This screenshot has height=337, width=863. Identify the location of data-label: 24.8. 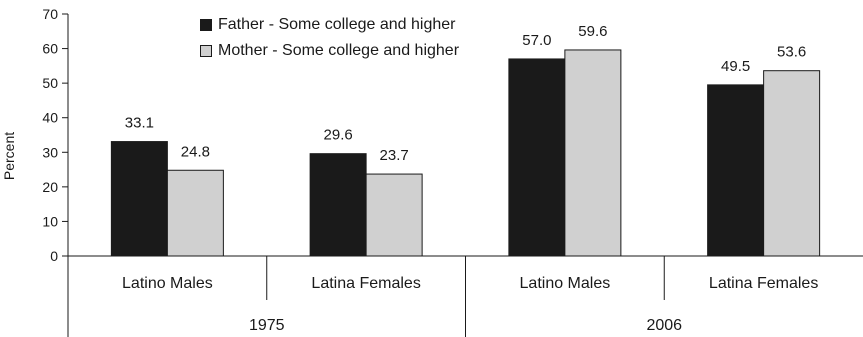
(195, 151).